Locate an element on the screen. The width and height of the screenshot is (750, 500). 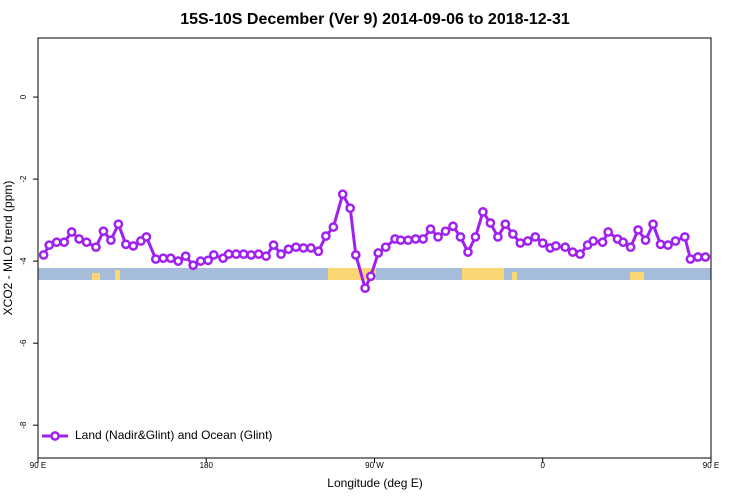
y-tick-label: -8 is located at coordinates (23, 425).